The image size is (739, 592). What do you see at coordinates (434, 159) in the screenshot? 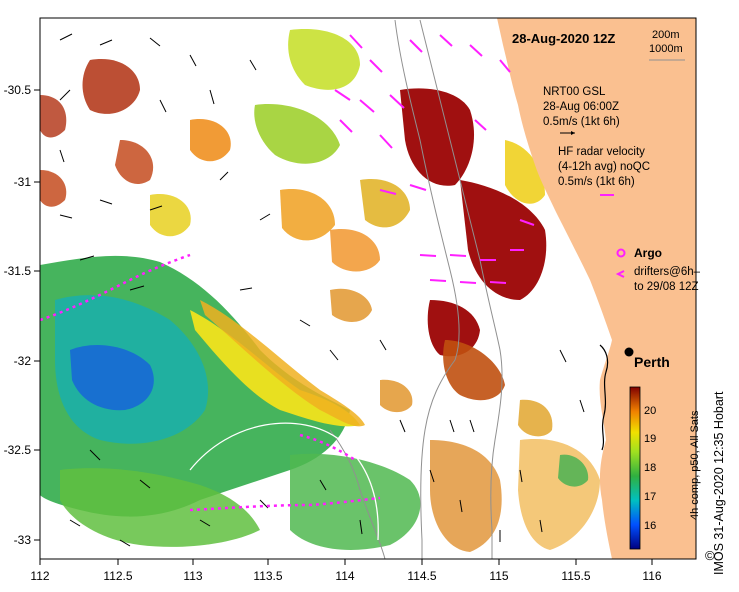
I see `hf-radar-vectors` at bounding box center [434, 159].